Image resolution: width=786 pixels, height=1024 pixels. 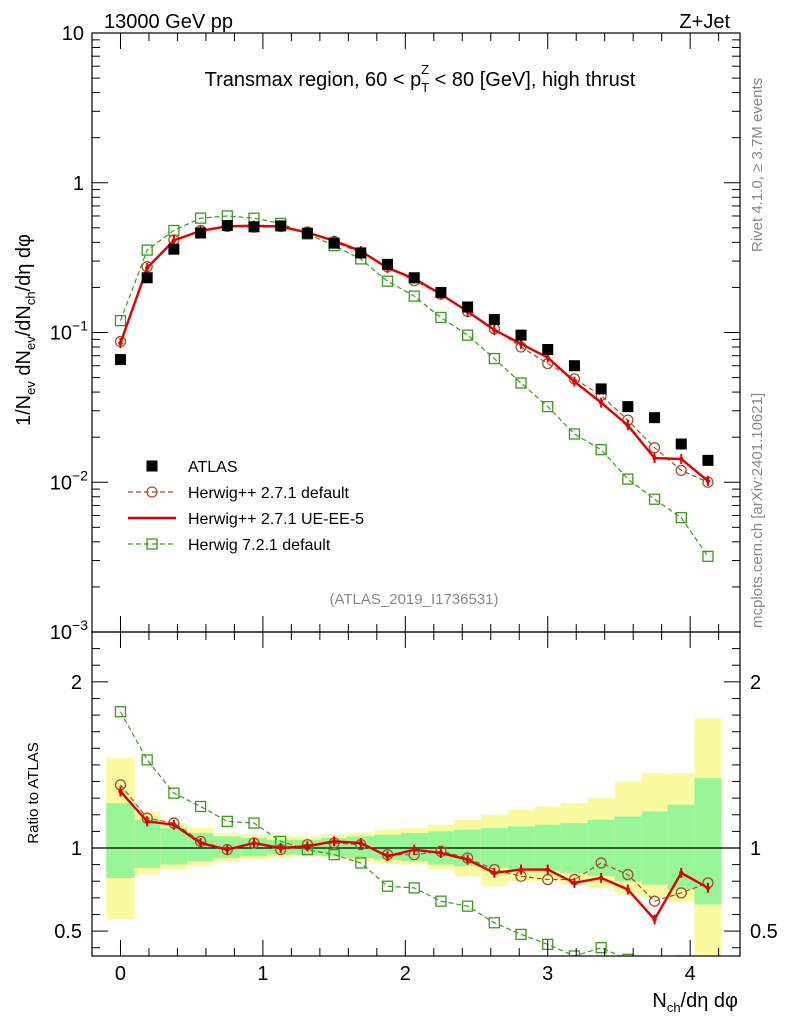 What do you see at coordinates (313, 80) in the screenshot?
I see `plot-title-part1: Transmax region, 60 < p` at bounding box center [313, 80].